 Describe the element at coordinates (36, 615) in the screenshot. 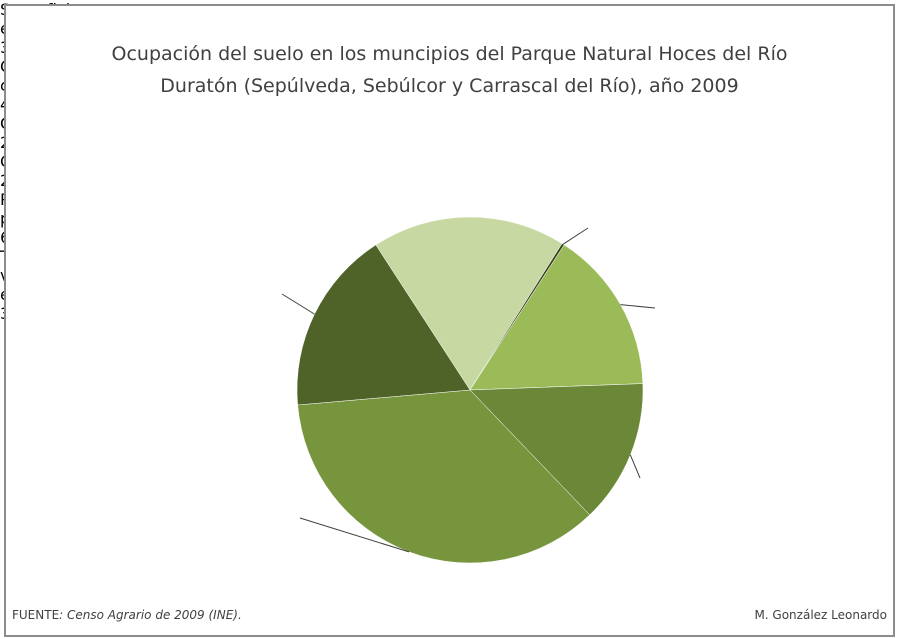

I see `source-label: FUENTE` at that location.